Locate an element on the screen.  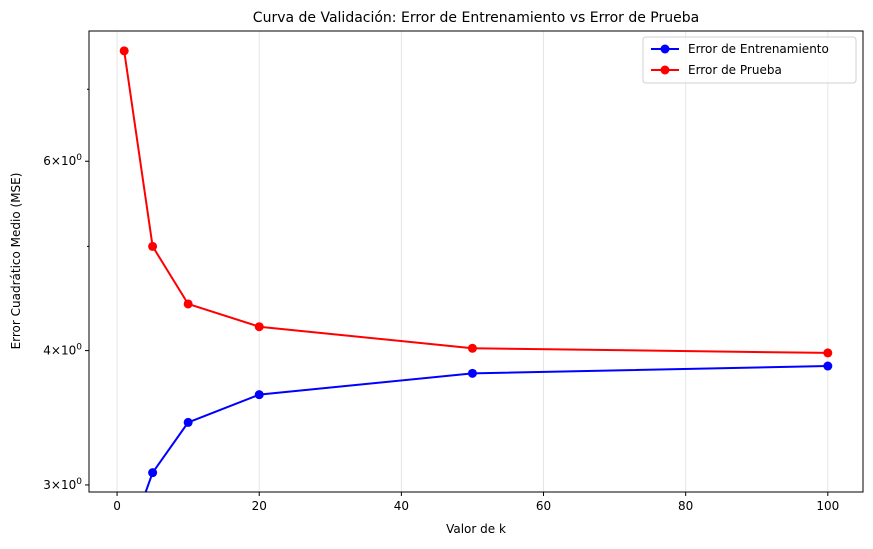
y-axis: 3×100 4×100 6×100 is located at coordinates (66, 290).